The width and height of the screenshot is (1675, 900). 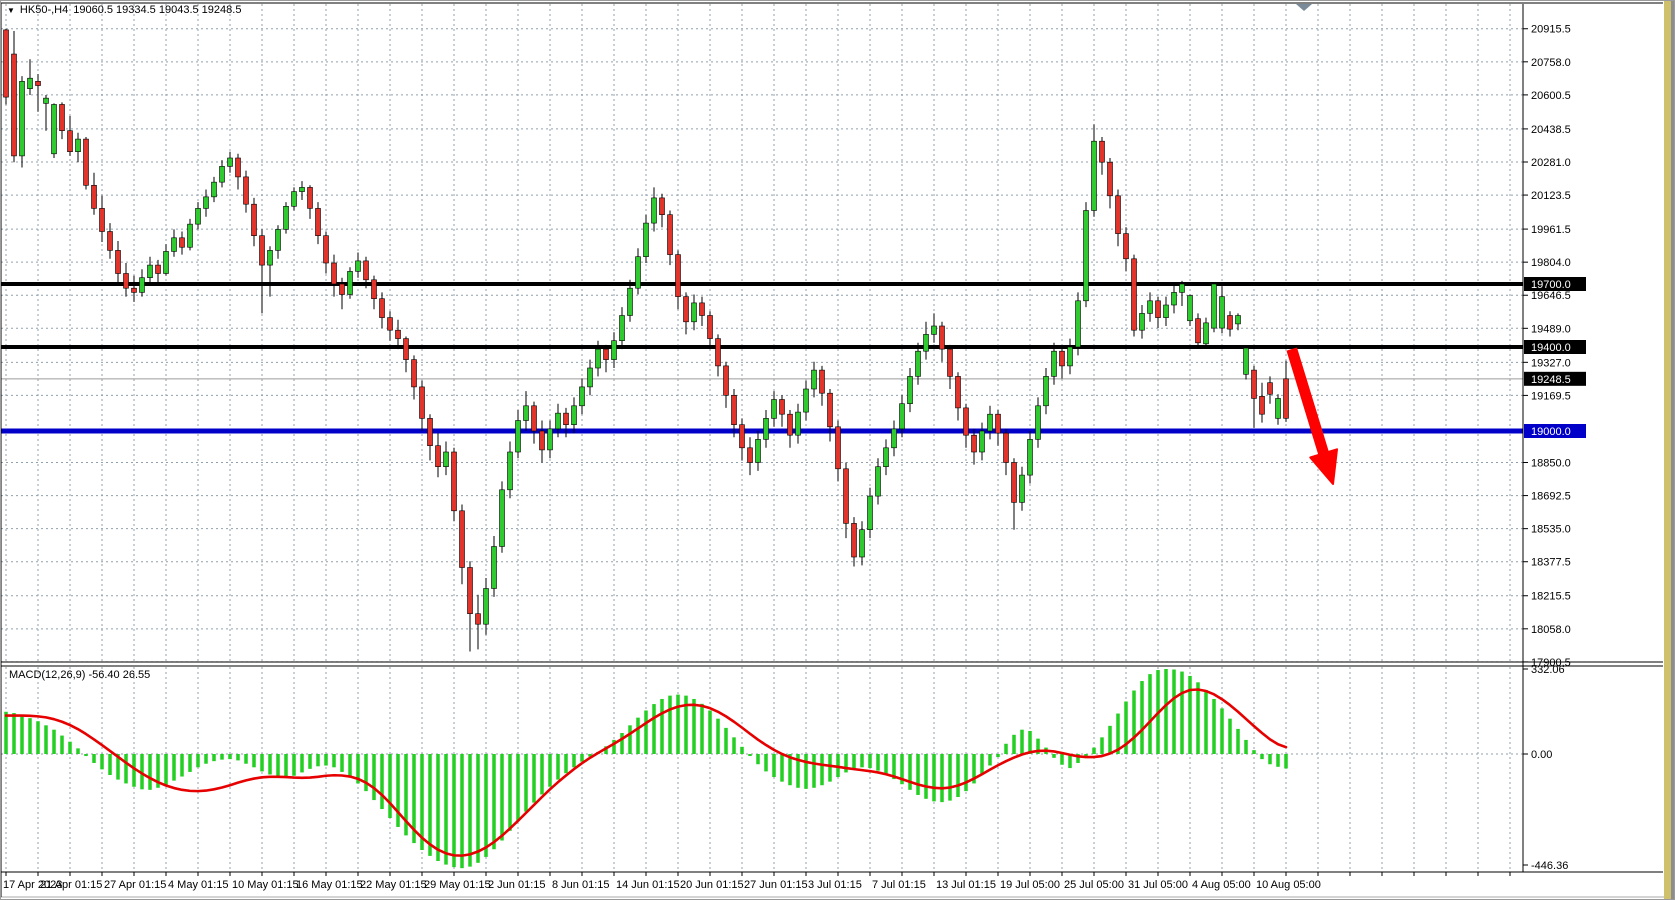 I want to click on price-axis-label: 18535.0, so click(x=1551, y=530).